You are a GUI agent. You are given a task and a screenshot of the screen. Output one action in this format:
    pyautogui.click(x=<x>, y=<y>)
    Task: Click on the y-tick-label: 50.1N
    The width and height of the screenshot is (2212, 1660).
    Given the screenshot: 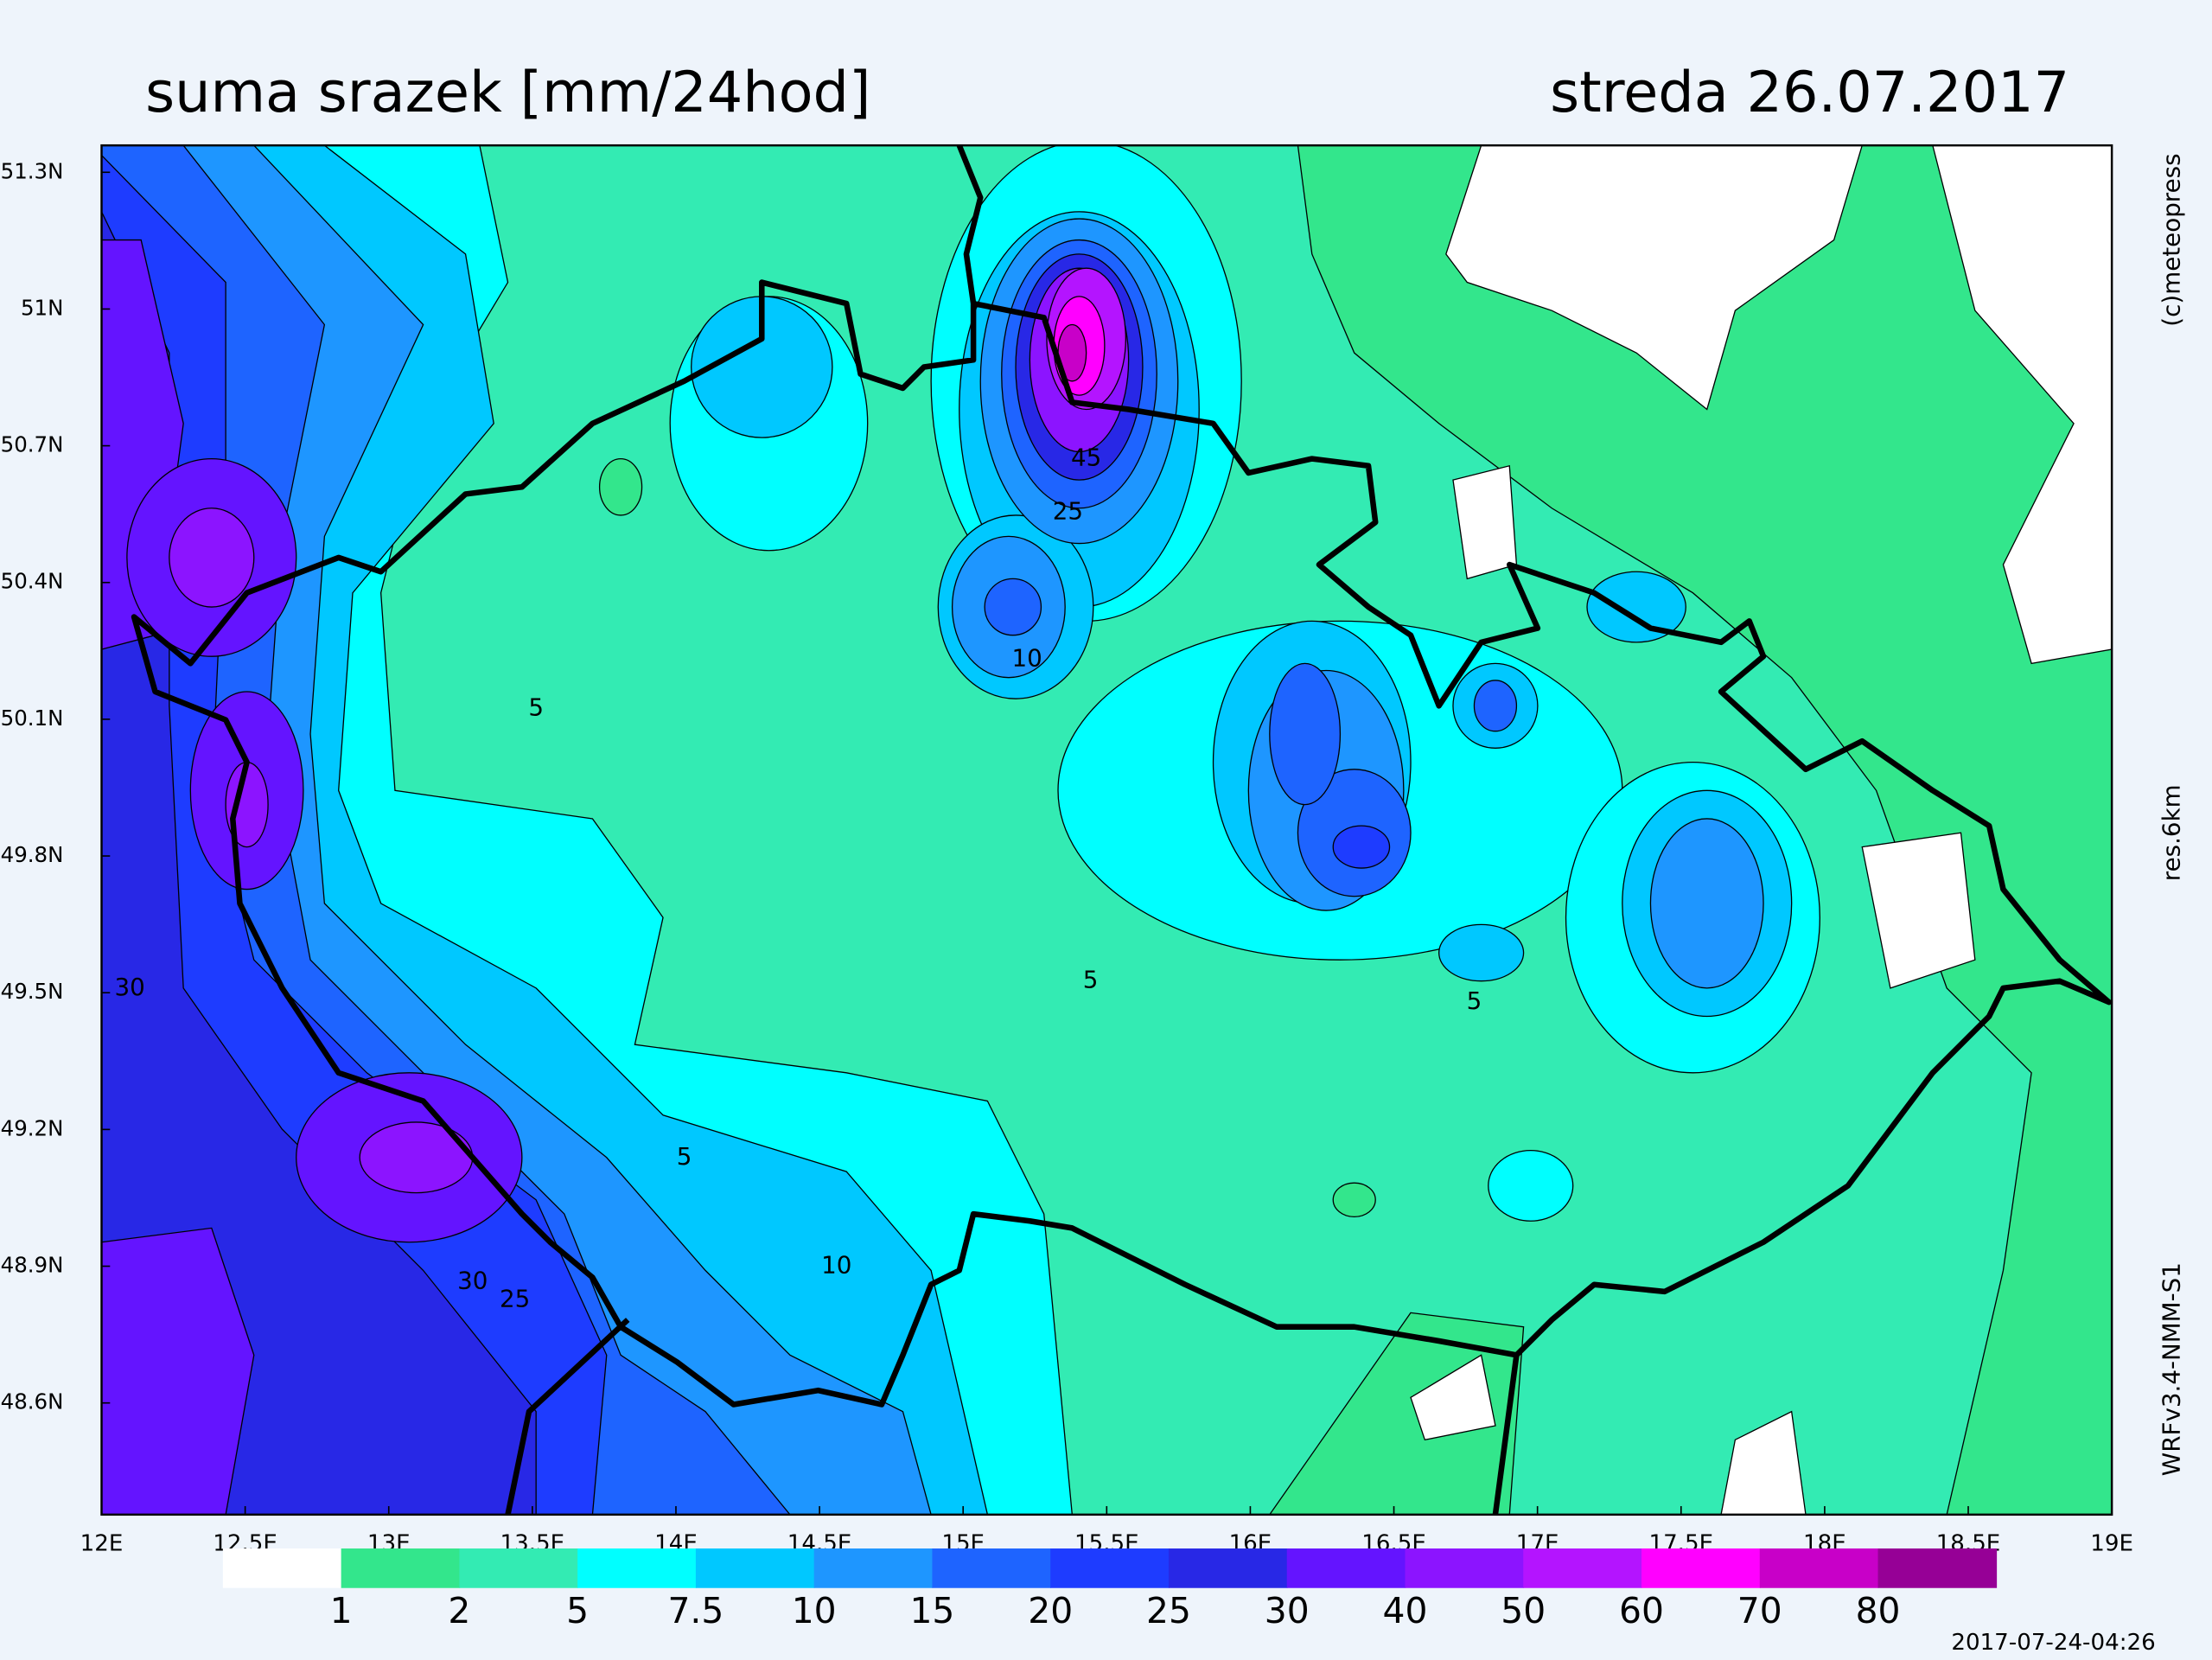 What is the action you would take?
    pyautogui.click(x=32, y=718)
    